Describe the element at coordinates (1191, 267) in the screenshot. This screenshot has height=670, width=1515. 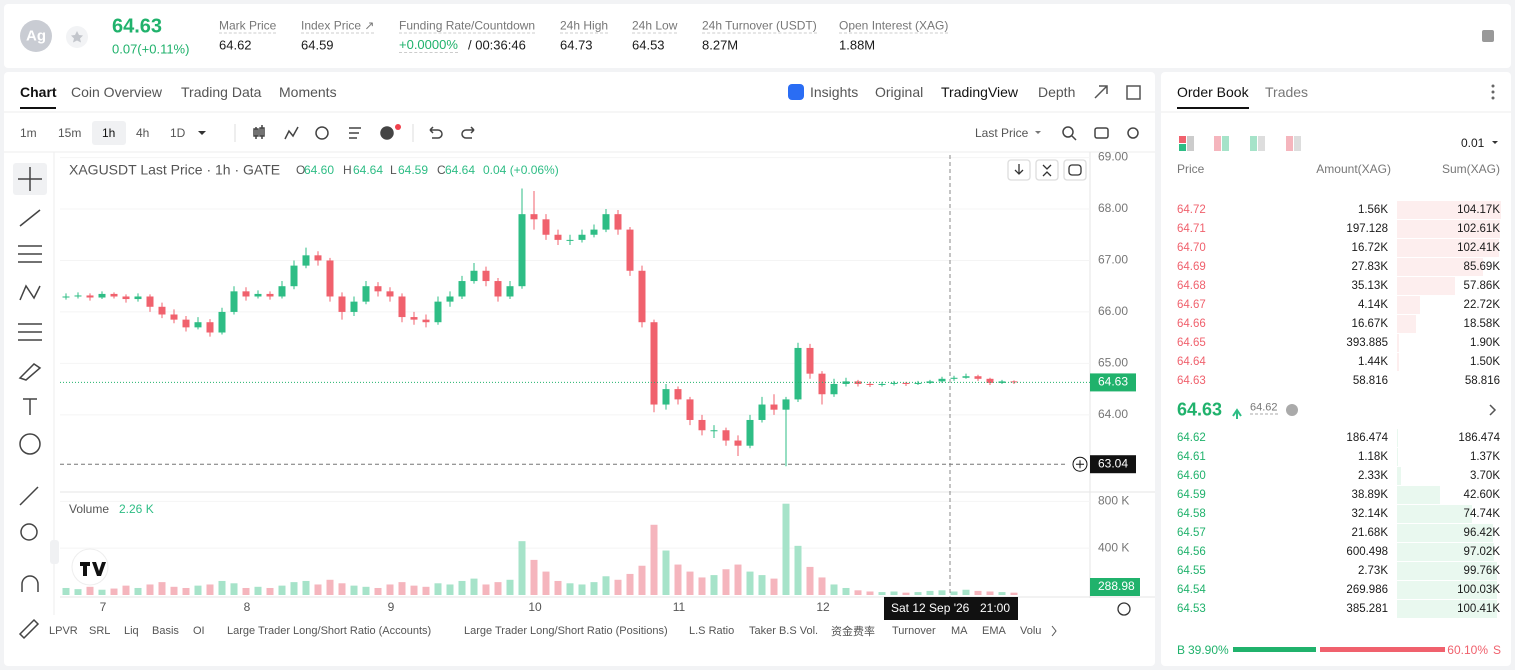
I see `ob-price: 64.69` at that location.